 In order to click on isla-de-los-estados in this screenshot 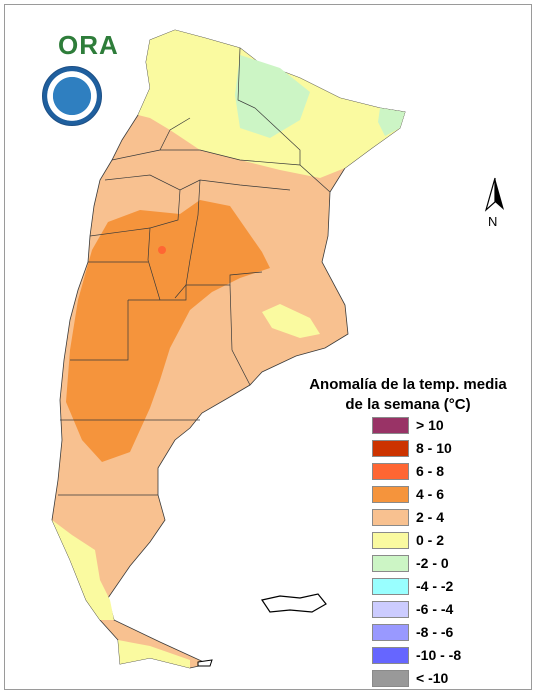, I will do `click(205, 663)`.